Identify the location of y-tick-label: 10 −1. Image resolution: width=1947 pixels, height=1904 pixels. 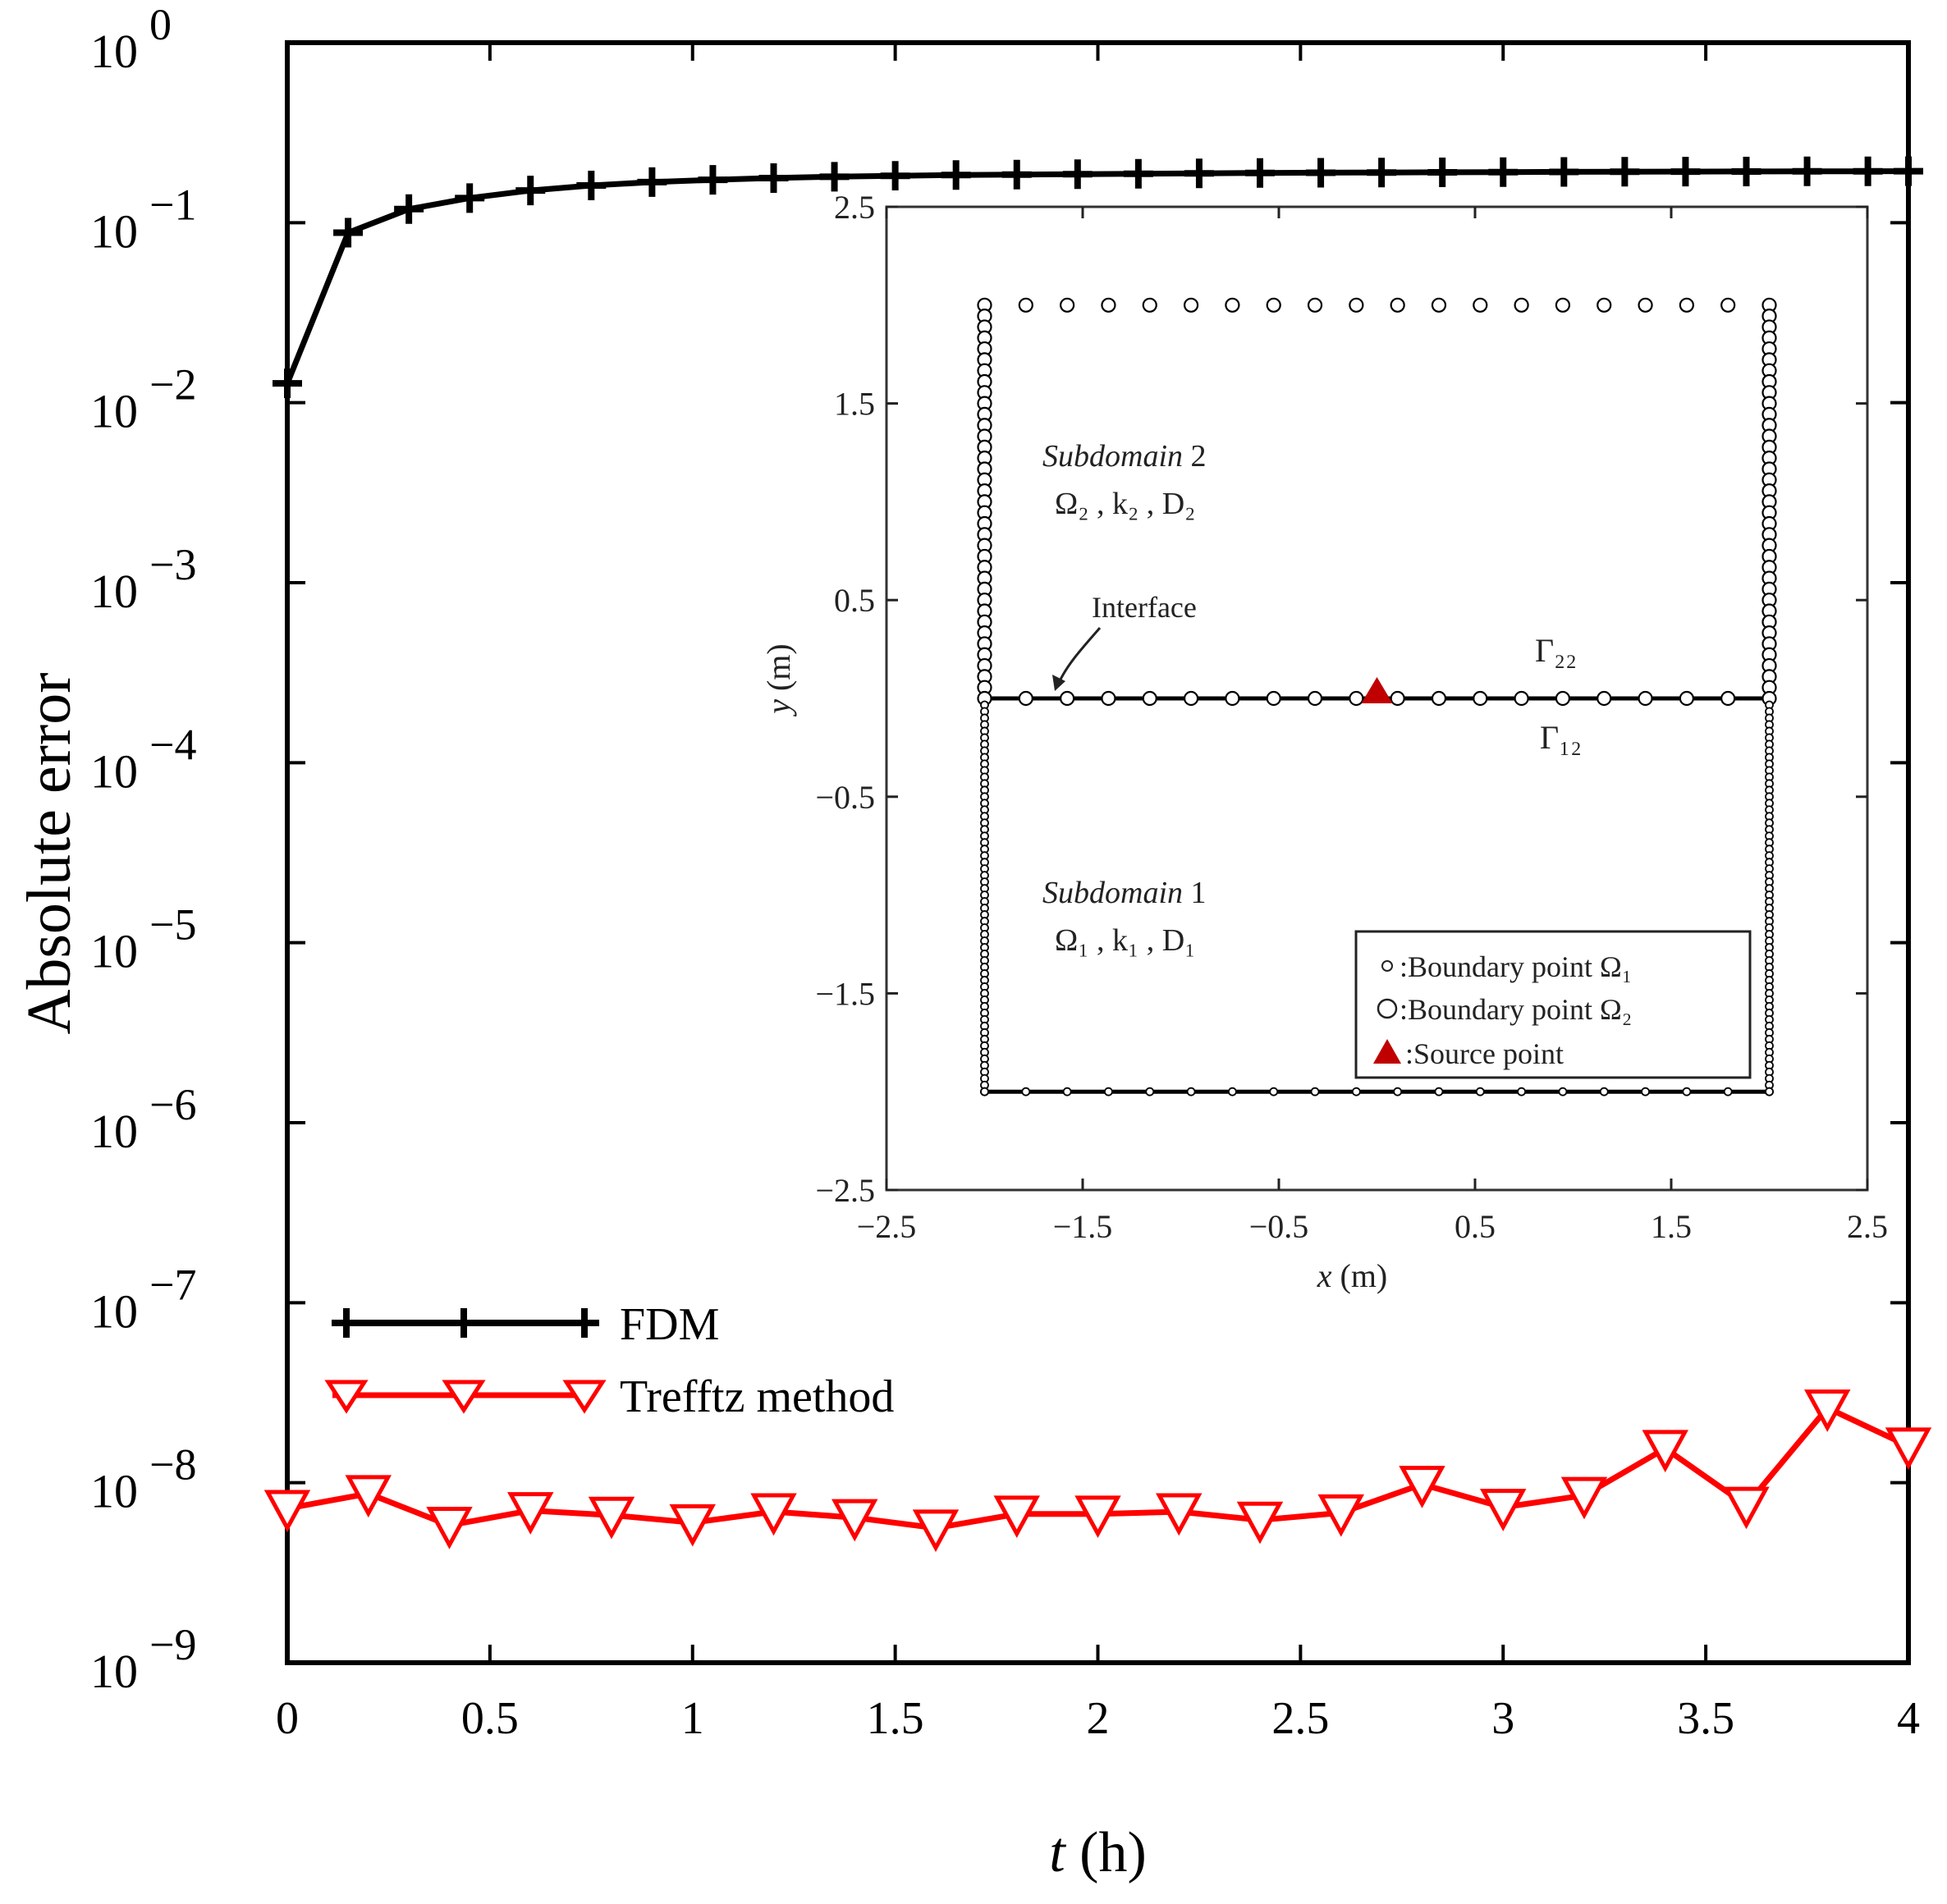
(143, 219).